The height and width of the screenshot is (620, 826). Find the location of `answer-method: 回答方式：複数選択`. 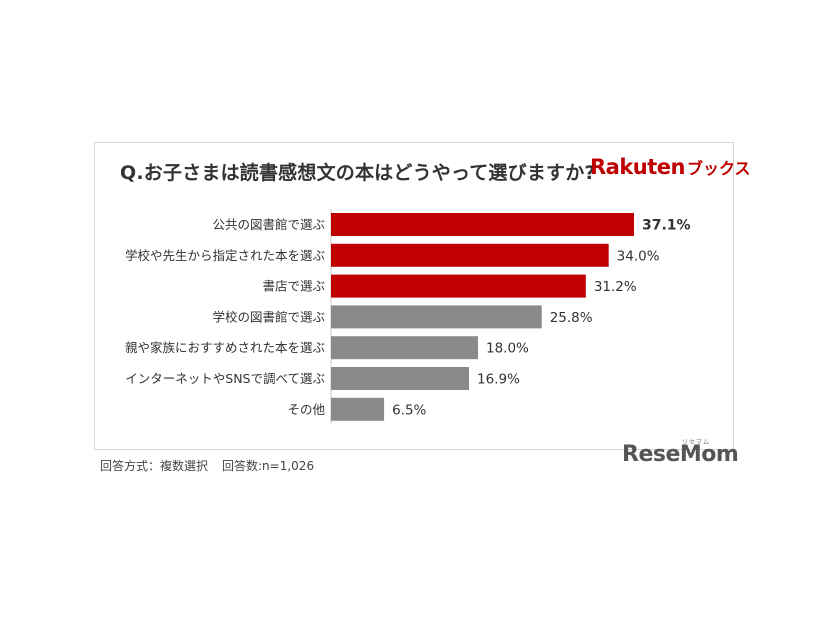

answer-method: 回答方式：複数選択 is located at coordinates (154, 466).